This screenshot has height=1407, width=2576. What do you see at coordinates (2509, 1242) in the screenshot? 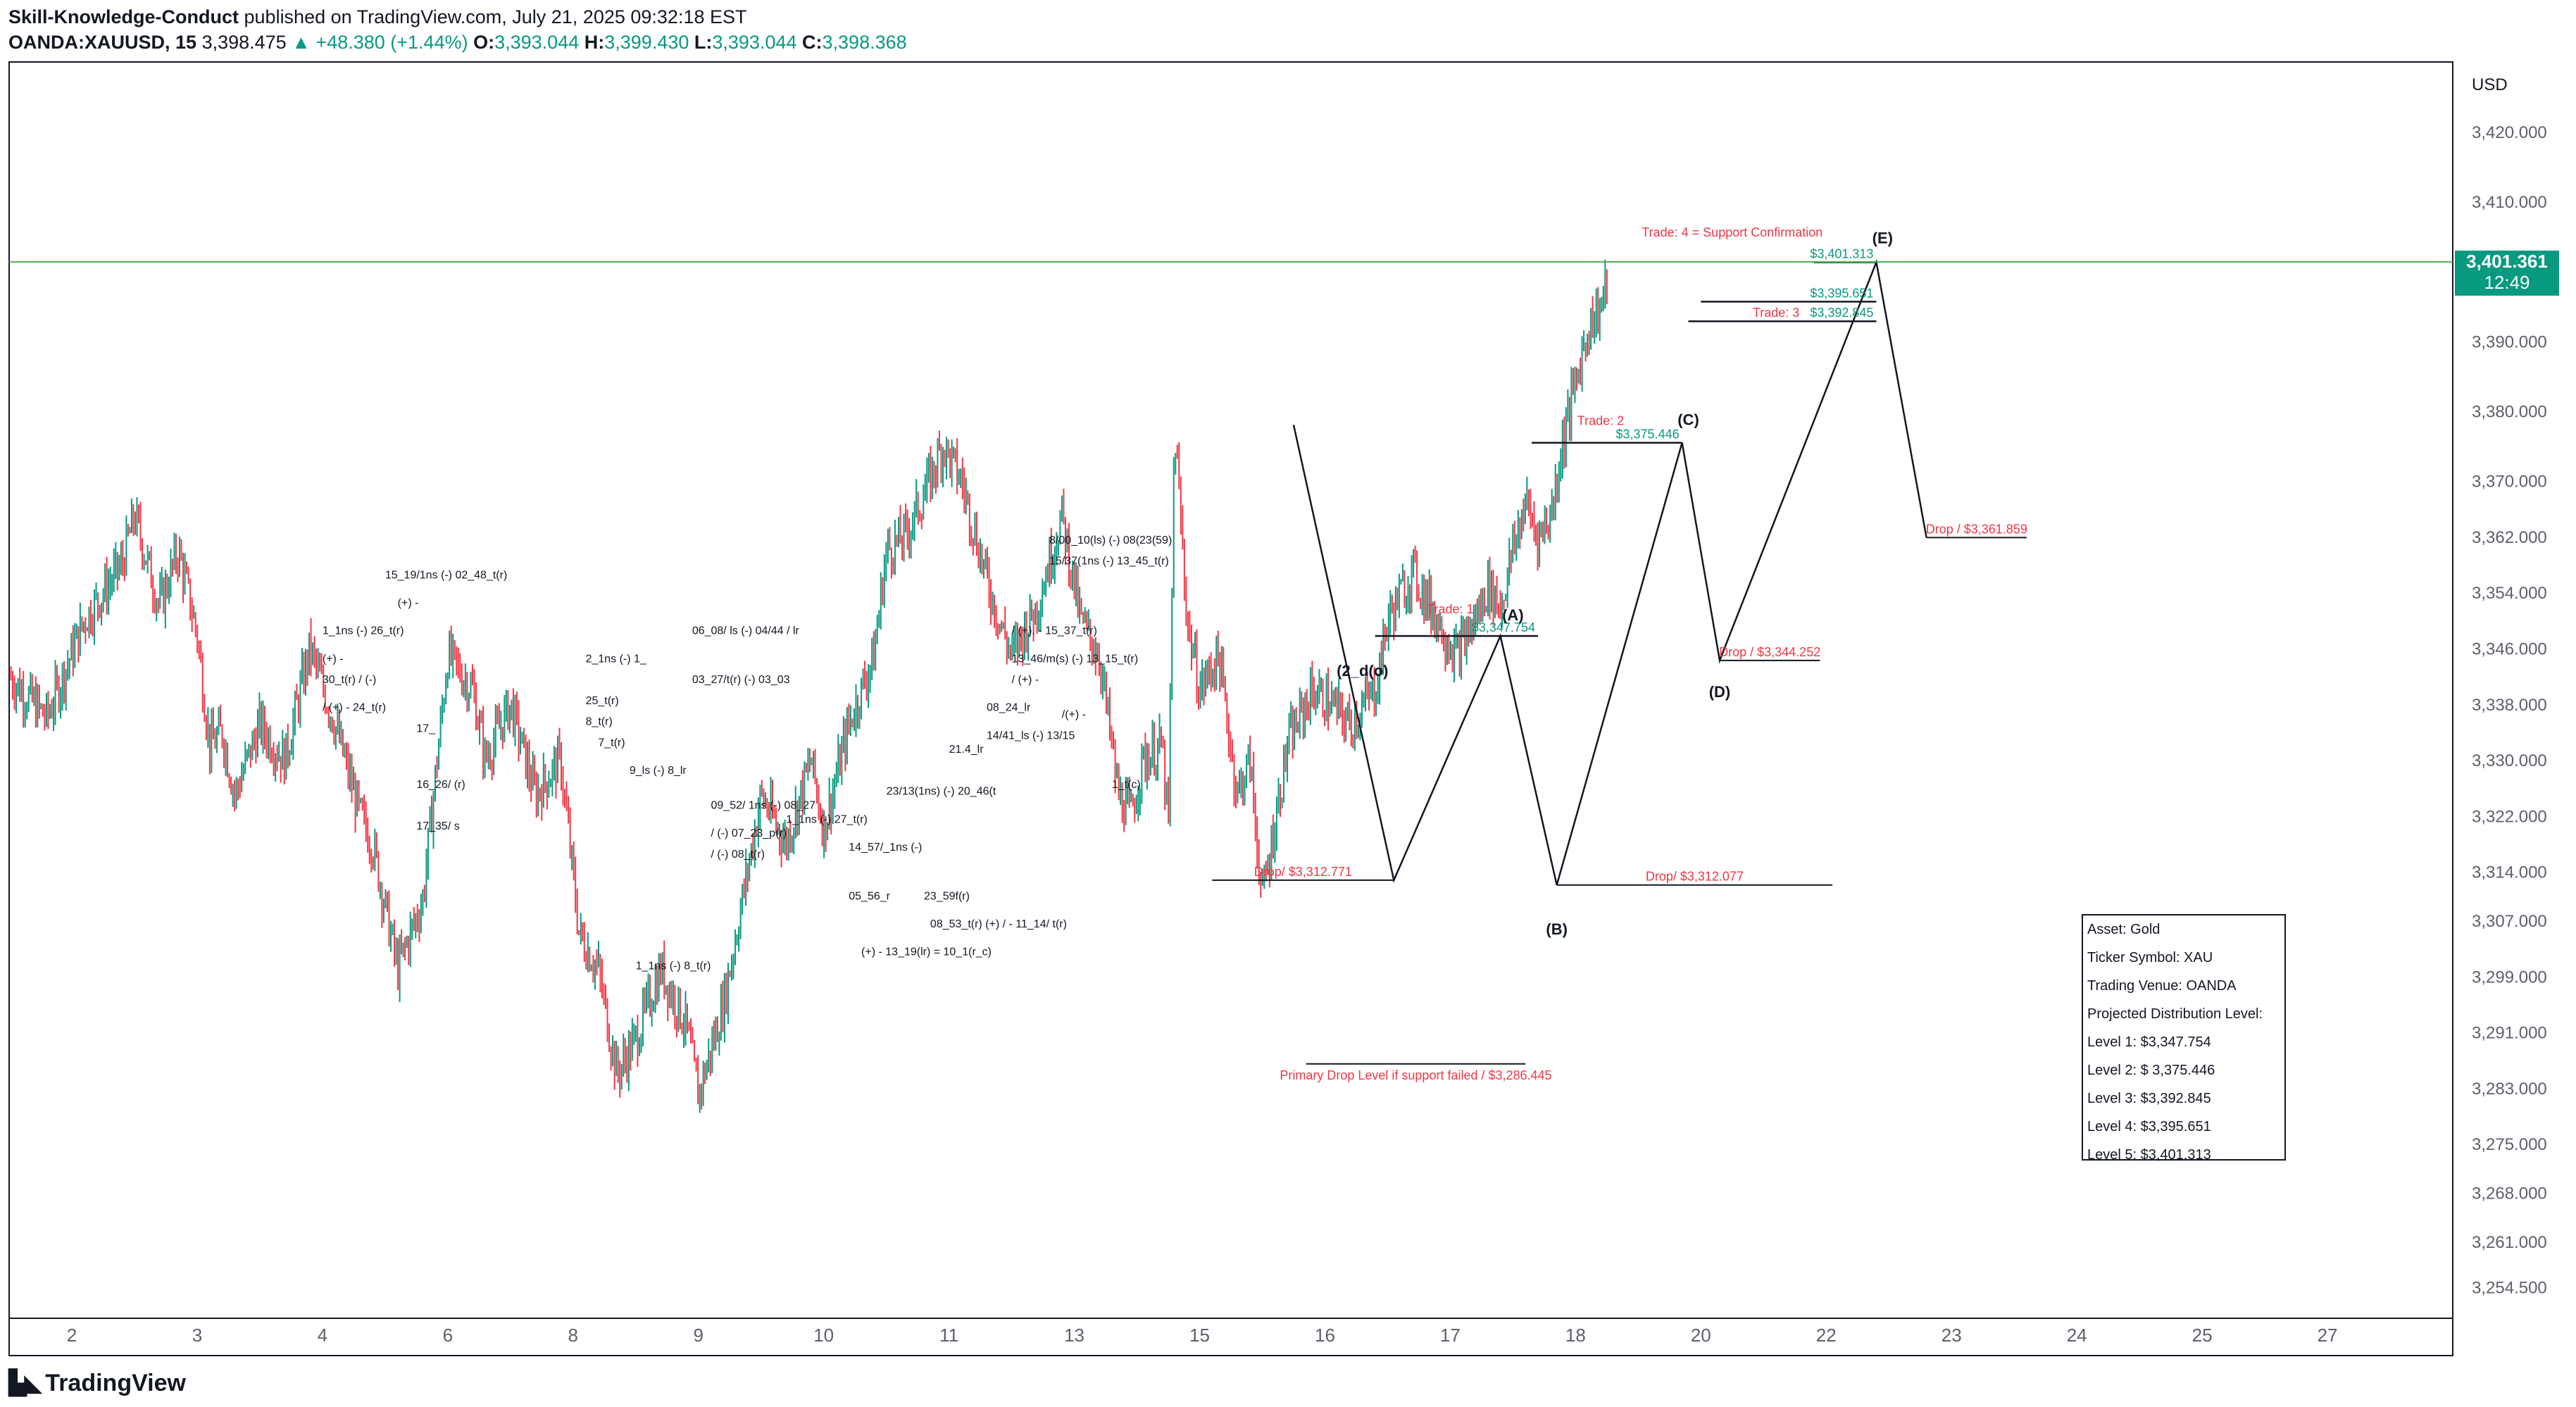
I see `price-tick-label: 3,261.000` at bounding box center [2509, 1242].